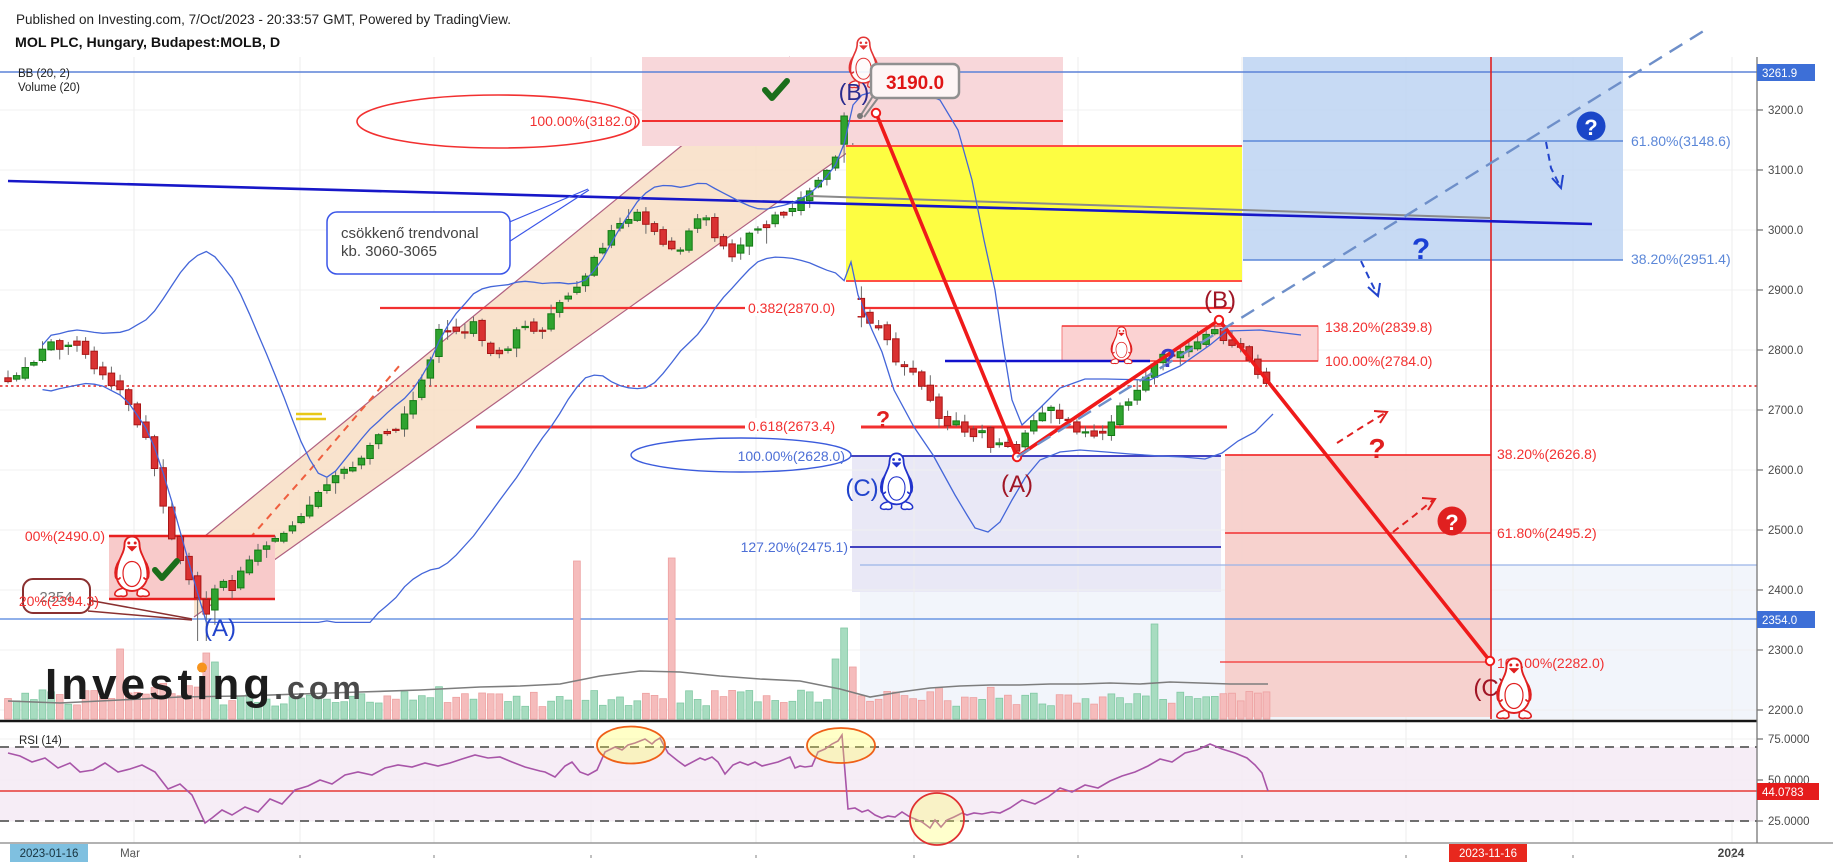 The height and width of the screenshot is (865, 1833). Describe the element at coordinates (1785, 411) in the screenshot. I see `svg-text: 2700.0` at that location.